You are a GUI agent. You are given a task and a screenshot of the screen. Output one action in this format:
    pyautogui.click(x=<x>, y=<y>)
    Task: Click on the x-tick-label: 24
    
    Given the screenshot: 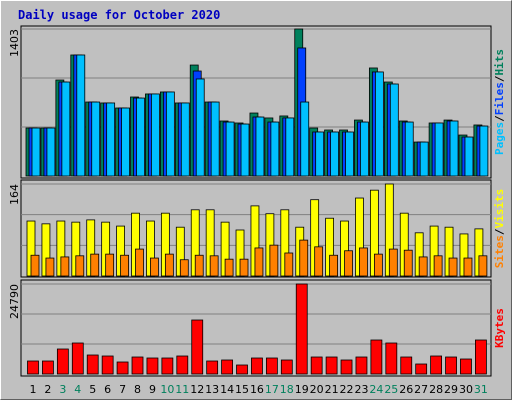 What is the action you would take?
    pyautogui.click(x=376, y=389)
    